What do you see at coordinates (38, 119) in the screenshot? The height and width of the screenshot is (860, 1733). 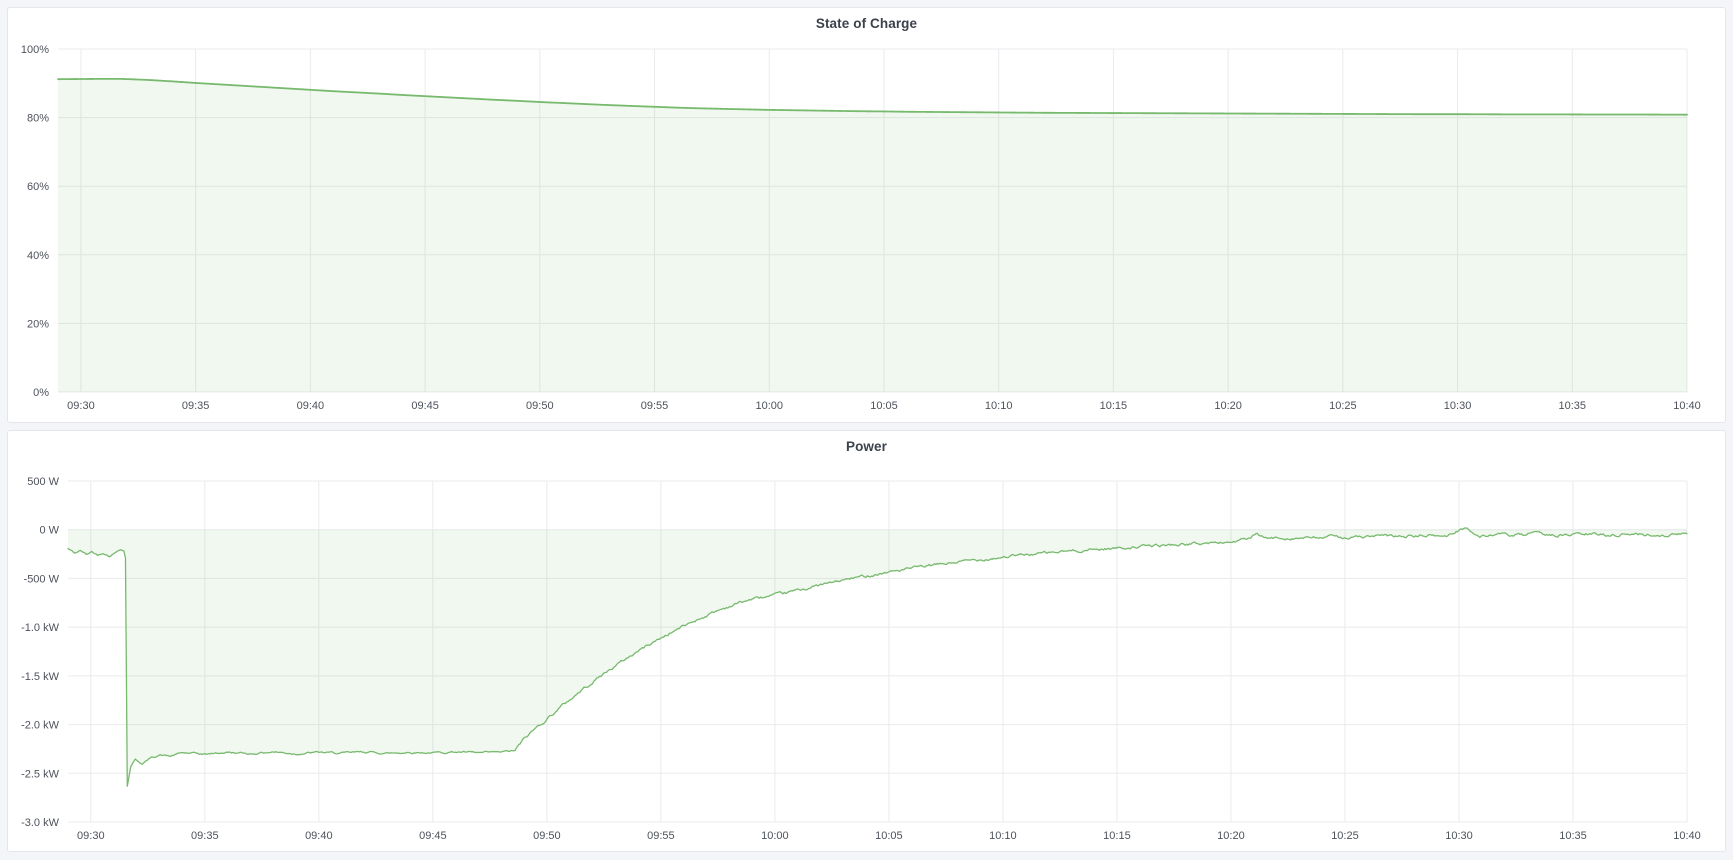 I see `y-tick-label: 80%` at bounding box center [38, 119].